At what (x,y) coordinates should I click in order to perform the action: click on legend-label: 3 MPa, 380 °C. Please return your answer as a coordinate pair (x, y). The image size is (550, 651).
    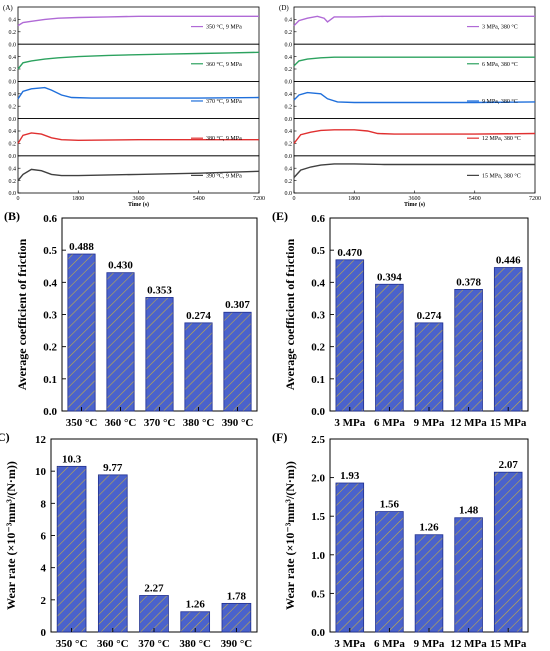
    Looking at the image, I should click on (500, 27).